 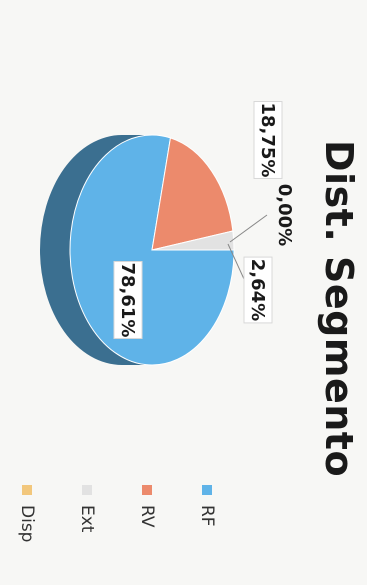 I want to click on legend-label-ext: Ext, so click(x=87, y=519).